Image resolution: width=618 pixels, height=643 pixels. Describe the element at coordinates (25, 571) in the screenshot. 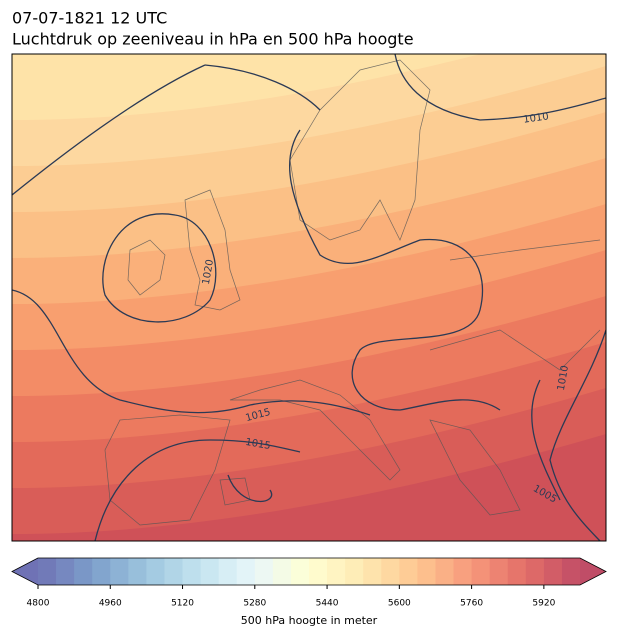

I see `colorbar-extend-min` at that location.